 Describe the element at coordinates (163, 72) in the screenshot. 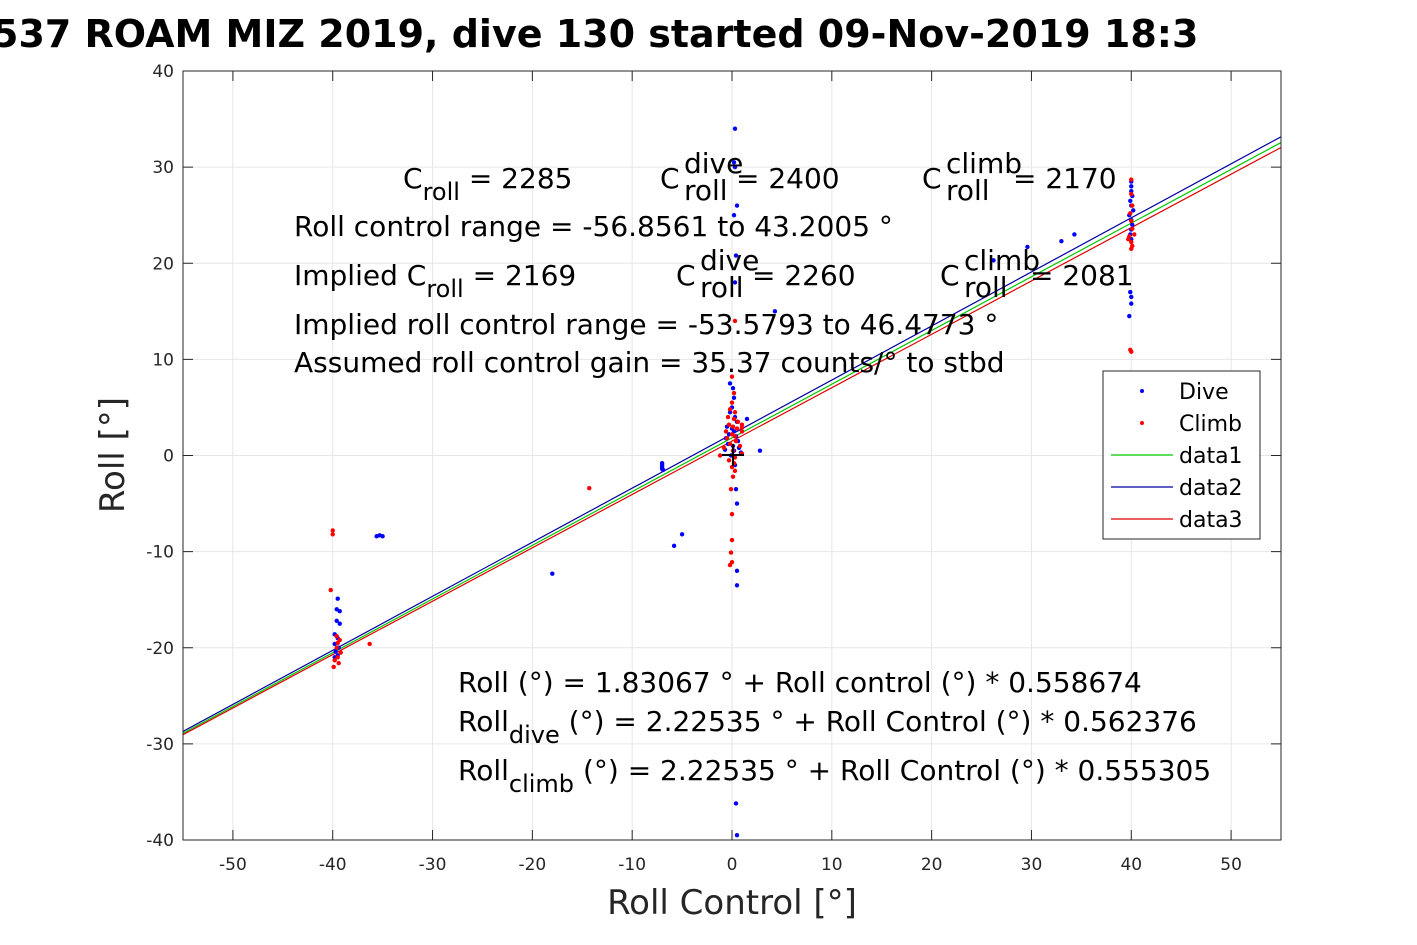

I see `y-tick-label: 40` at that location.